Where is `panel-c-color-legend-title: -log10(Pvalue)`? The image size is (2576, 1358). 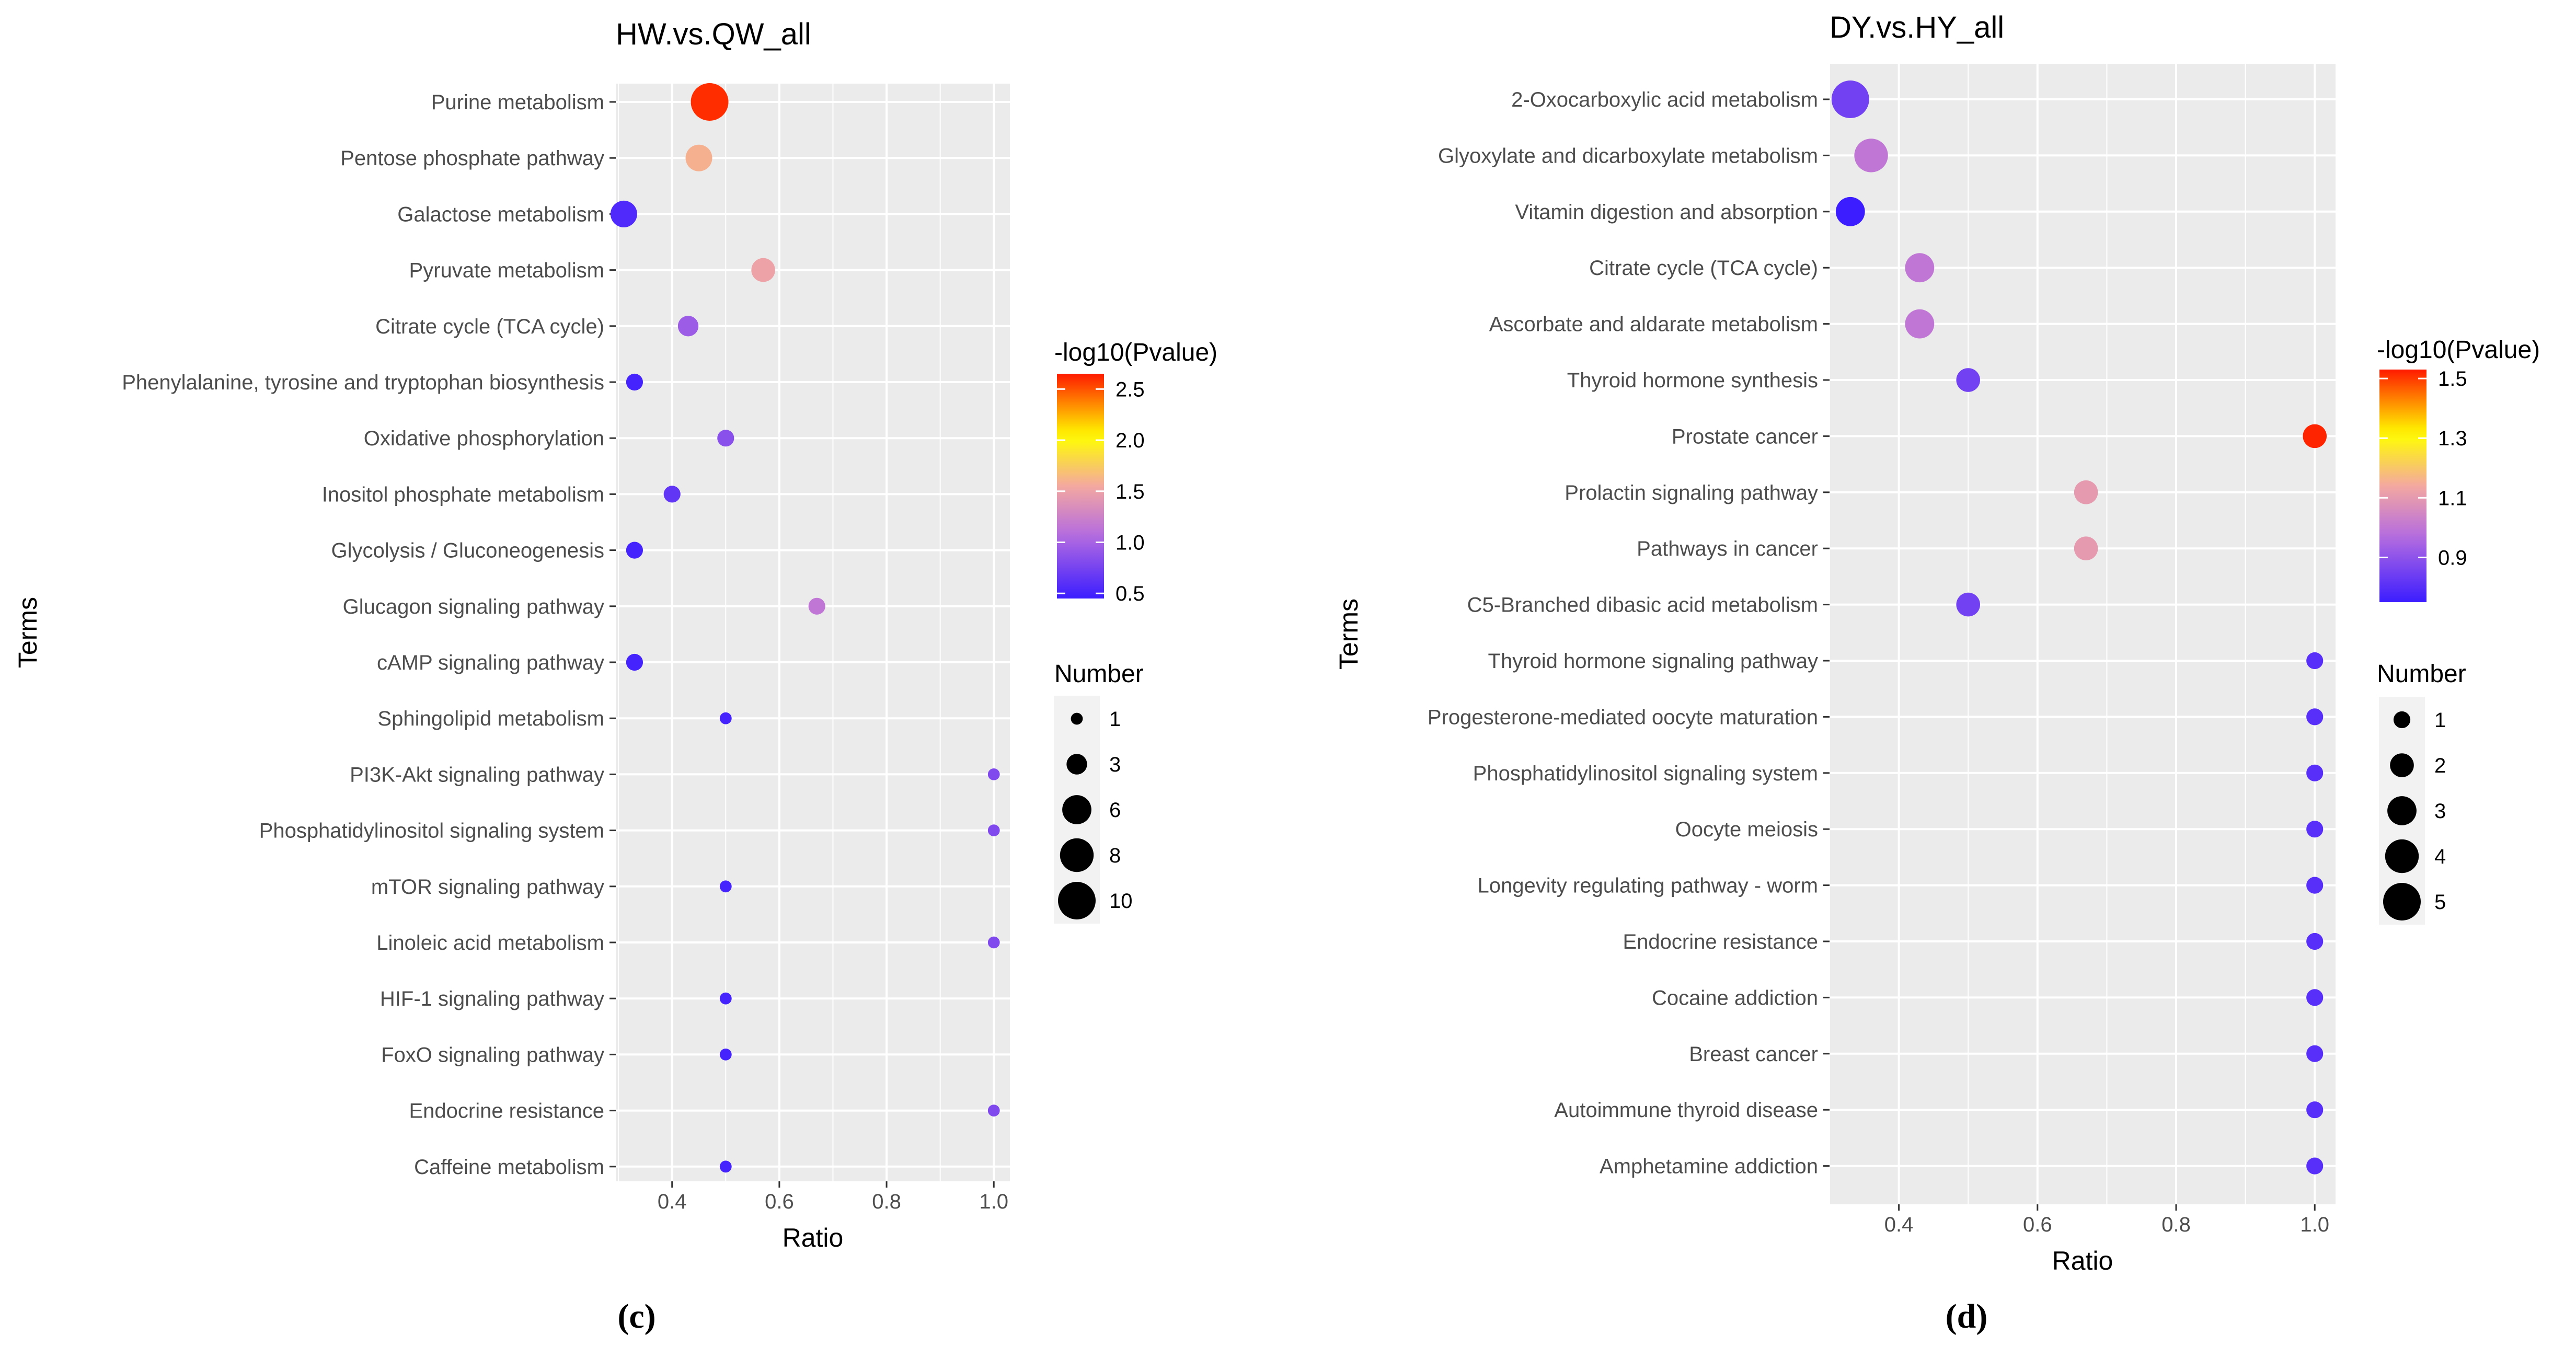 panel-c-color-legend-title: -log10(Pvalue) is located at coordinates (1135, 353).